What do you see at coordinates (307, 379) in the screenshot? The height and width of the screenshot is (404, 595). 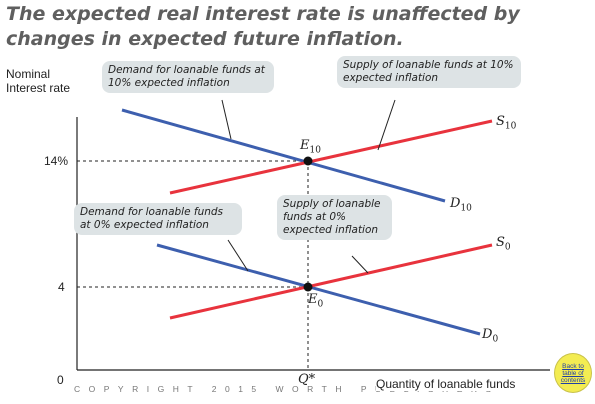 I see `x-tick-q-star: Q*` at bounding box center [307, 379].